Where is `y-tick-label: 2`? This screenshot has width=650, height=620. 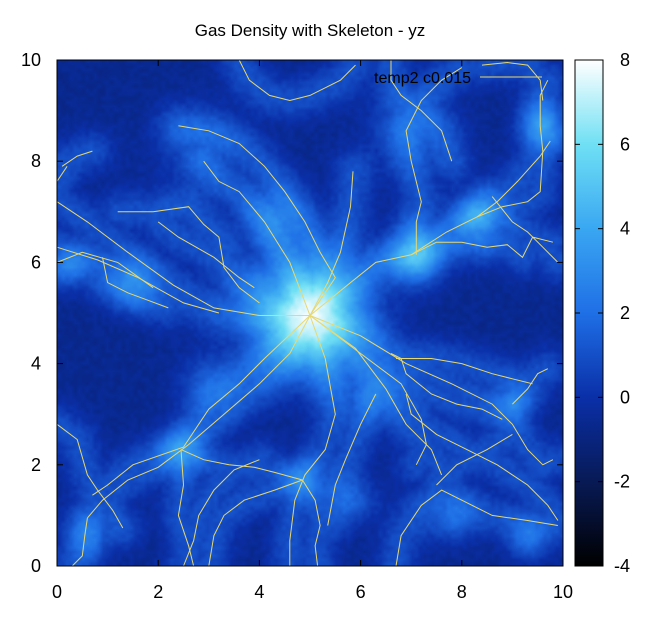
y-tick-label: 2 is located at coordinates (36, 465).